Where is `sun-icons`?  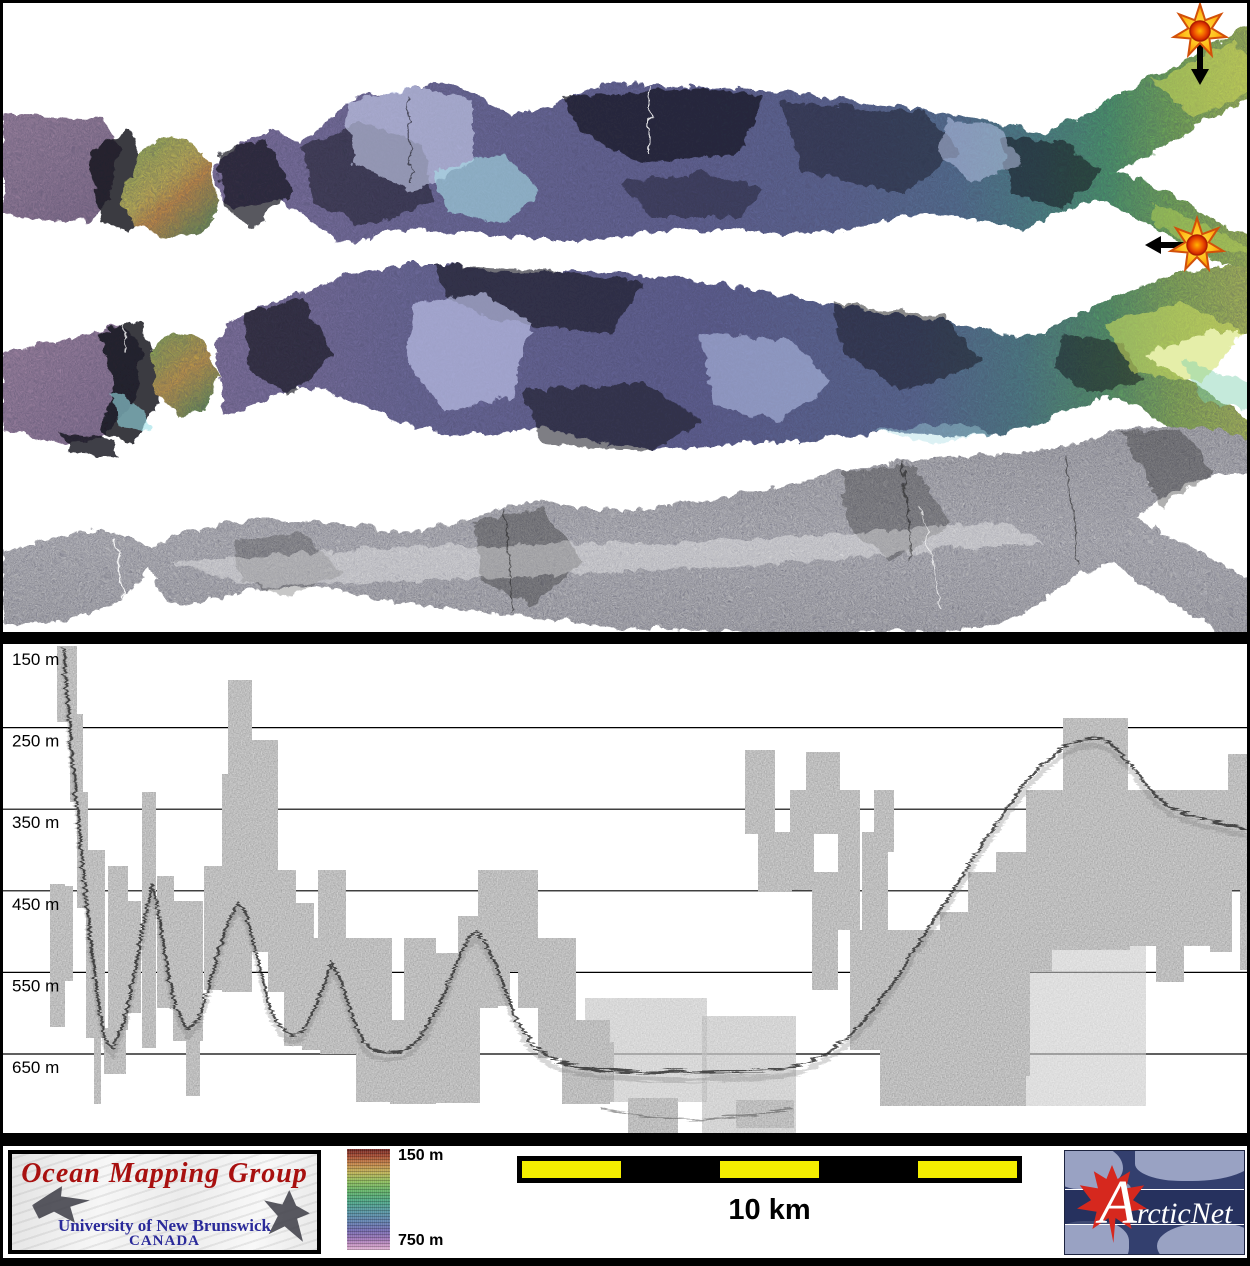
sun-icons is located at coordinates (1187, 136).